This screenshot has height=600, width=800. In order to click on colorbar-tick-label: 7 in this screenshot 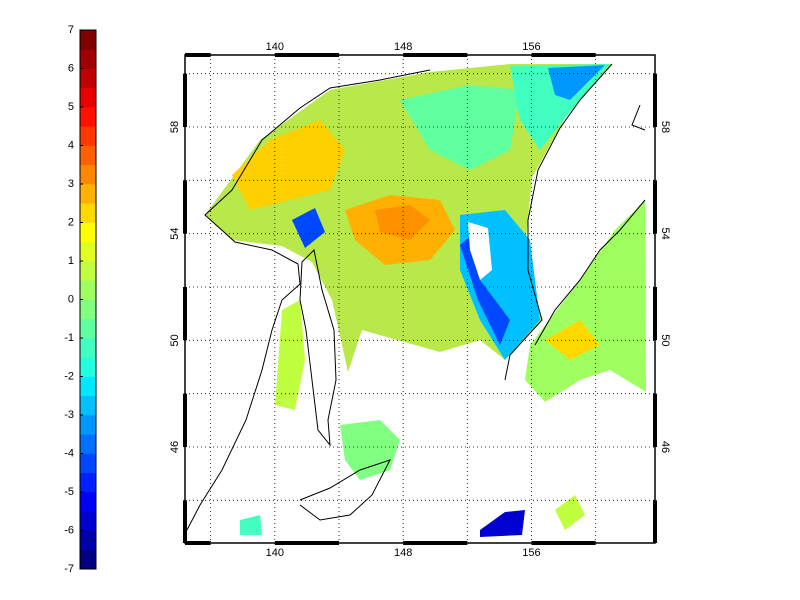, I will do `click(71, 30)`.